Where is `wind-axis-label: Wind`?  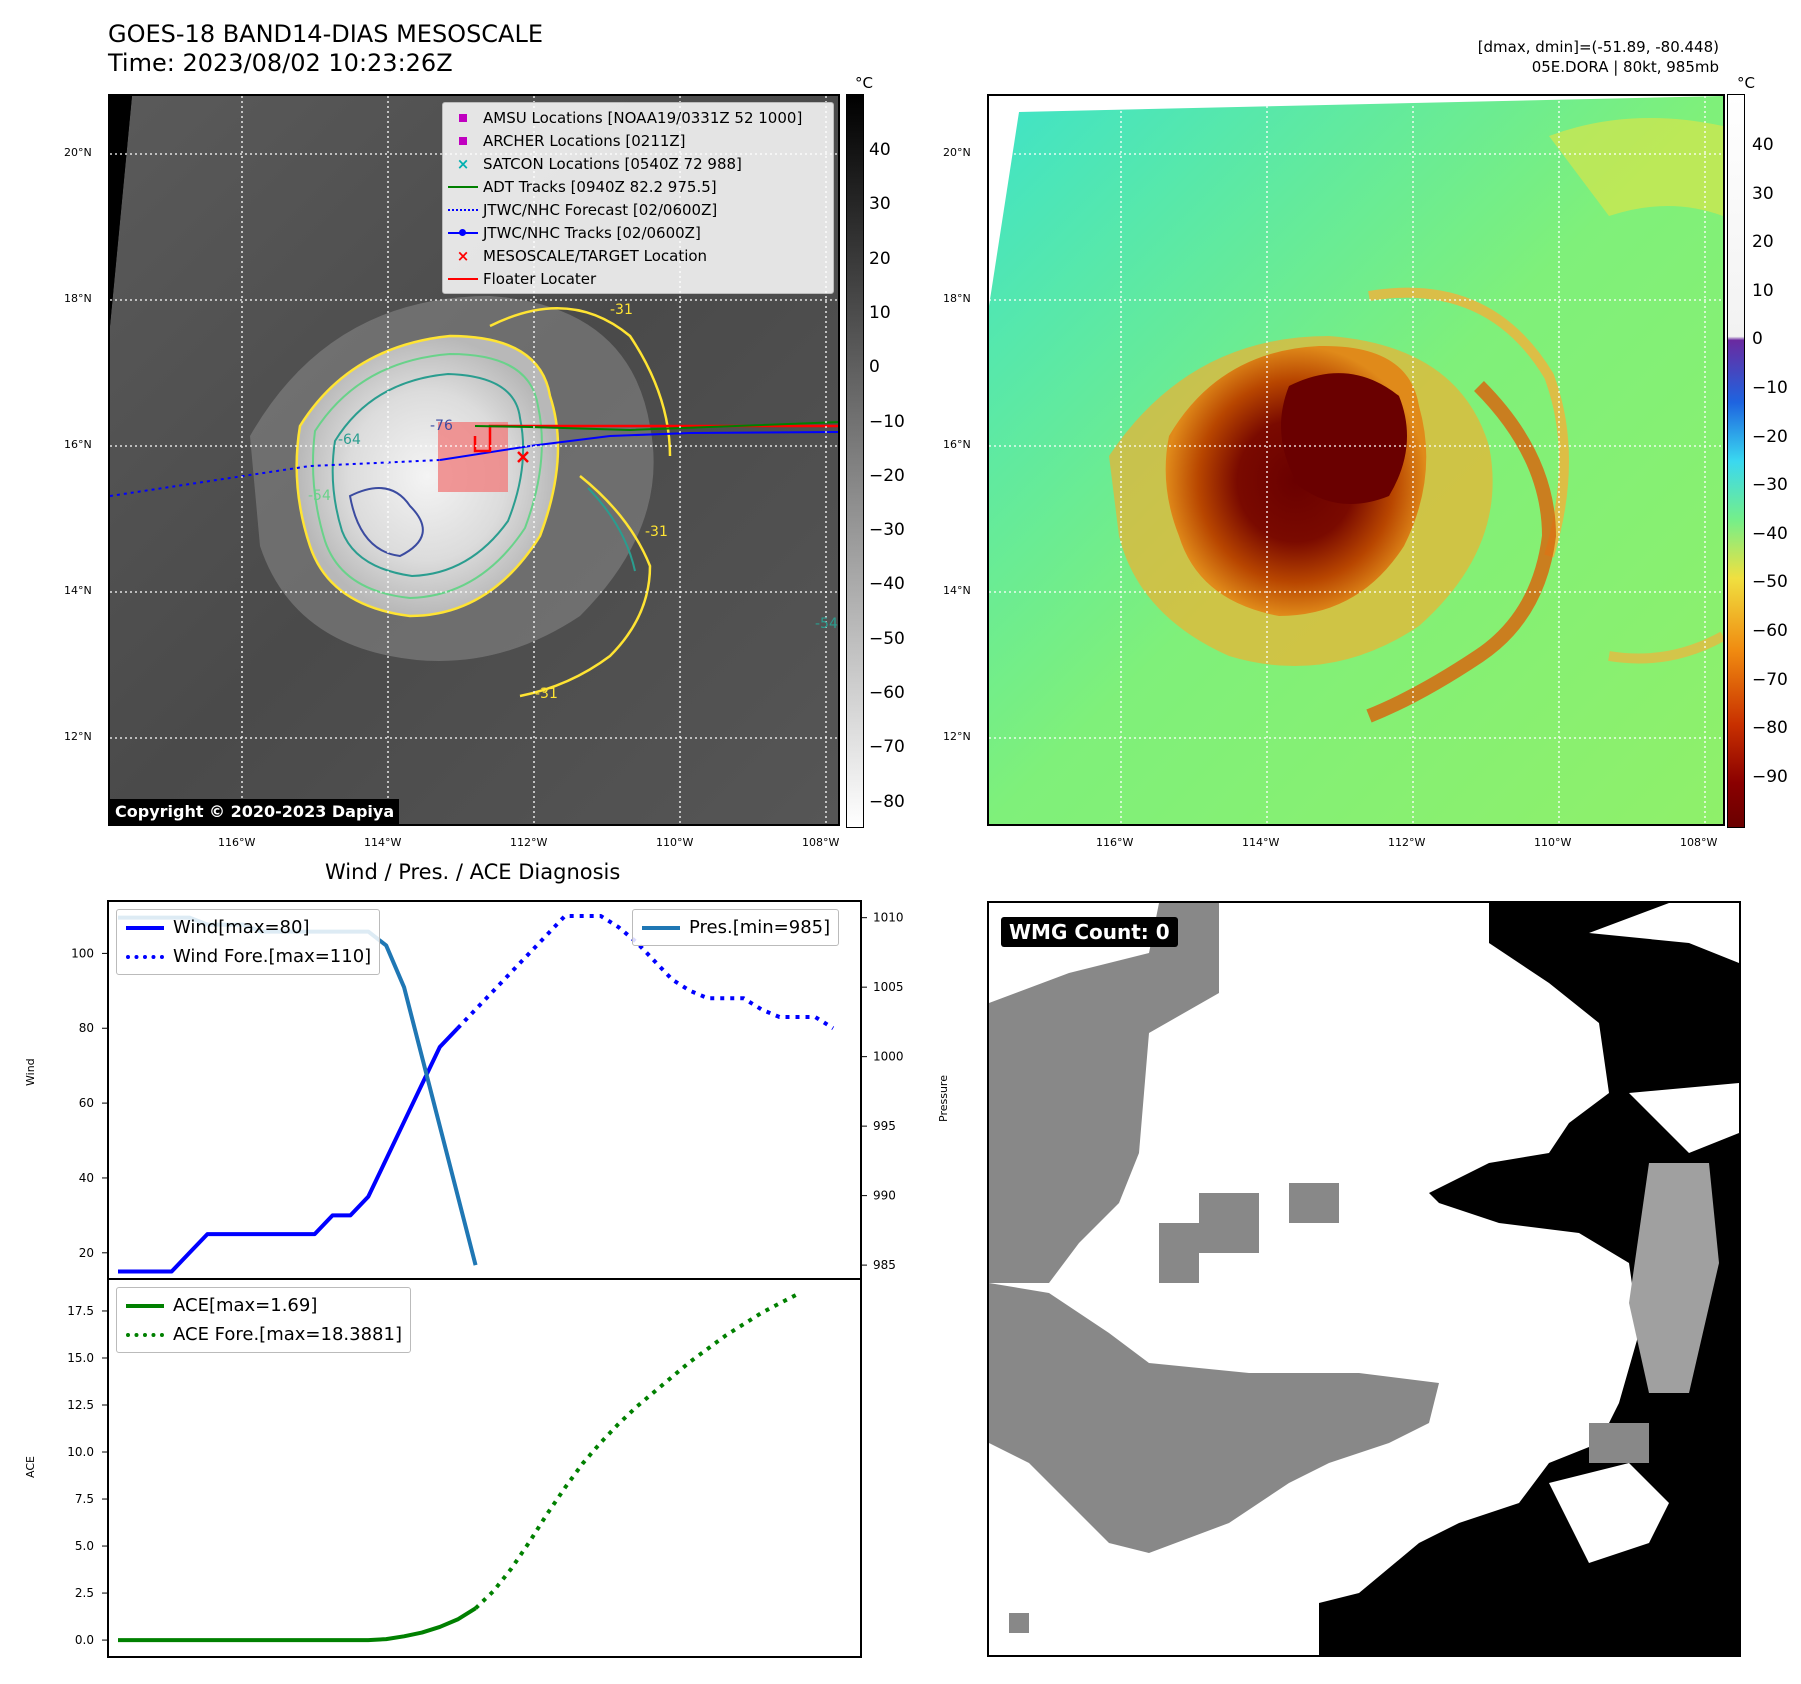 wind-axis-label: Wind is located at coordinates (30, 1072).